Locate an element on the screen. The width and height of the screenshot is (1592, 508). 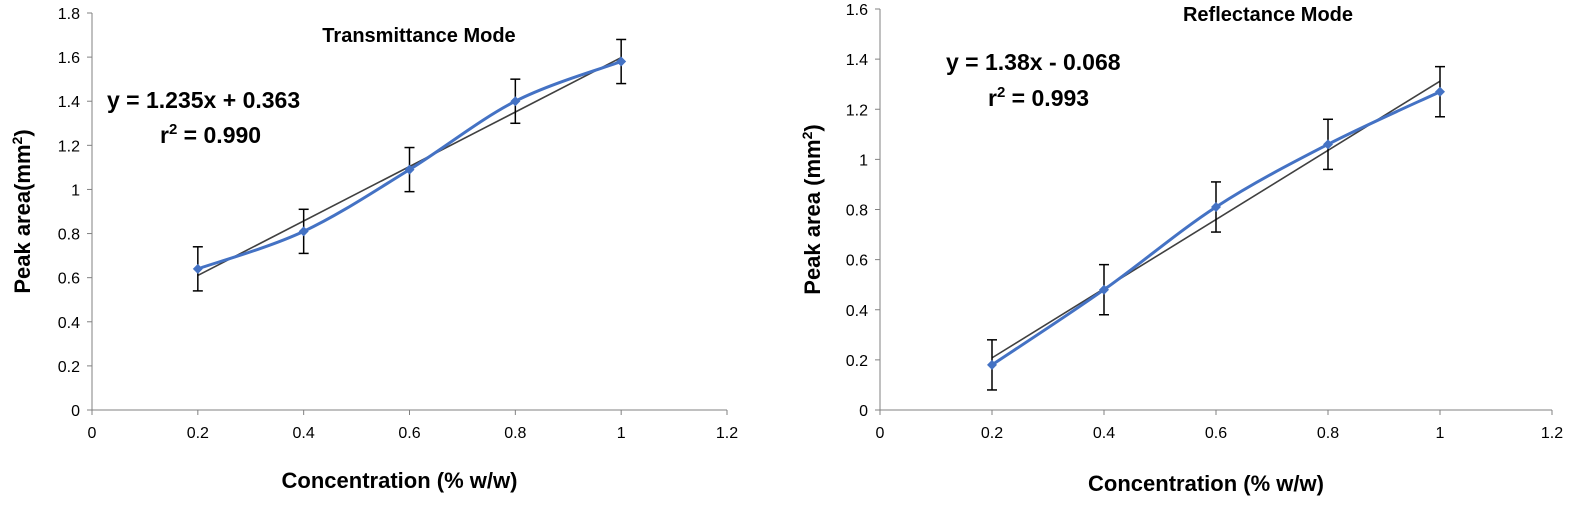
y-axis-label-text: Peak area (mm is located at coordinates (812, 216).